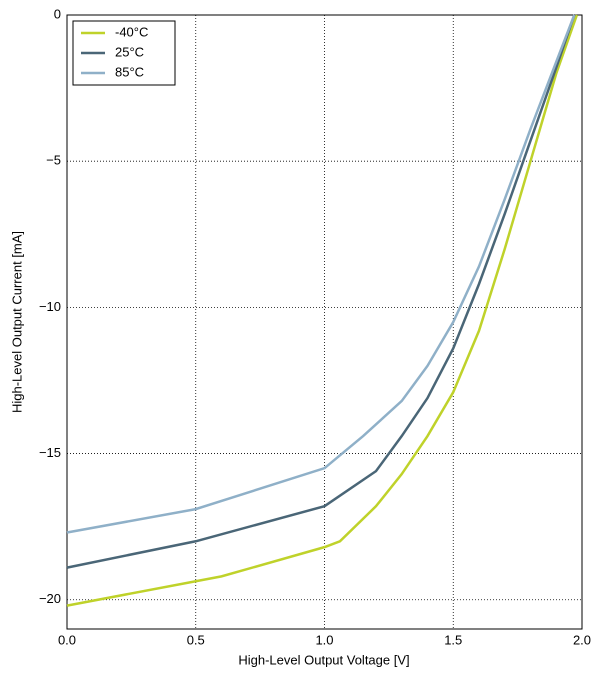  I want to click on x-tick-label: 0.5, so click(196, 639).